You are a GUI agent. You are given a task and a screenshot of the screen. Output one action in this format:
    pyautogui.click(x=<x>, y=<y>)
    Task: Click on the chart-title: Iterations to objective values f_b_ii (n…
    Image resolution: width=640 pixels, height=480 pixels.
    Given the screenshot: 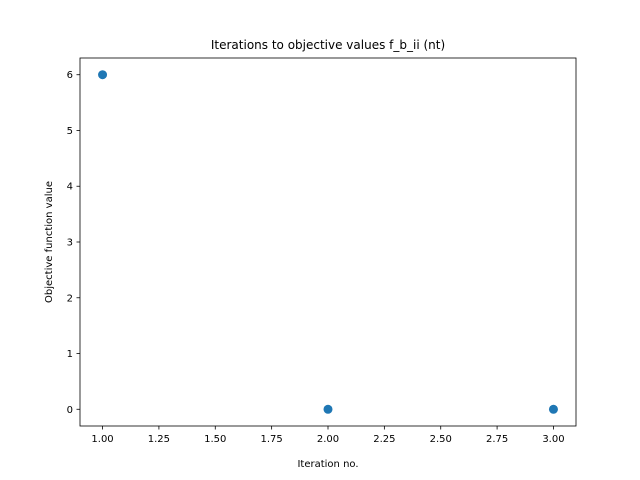 What is the action you would take?
    pyautogui.click(x=328, y=45)
    